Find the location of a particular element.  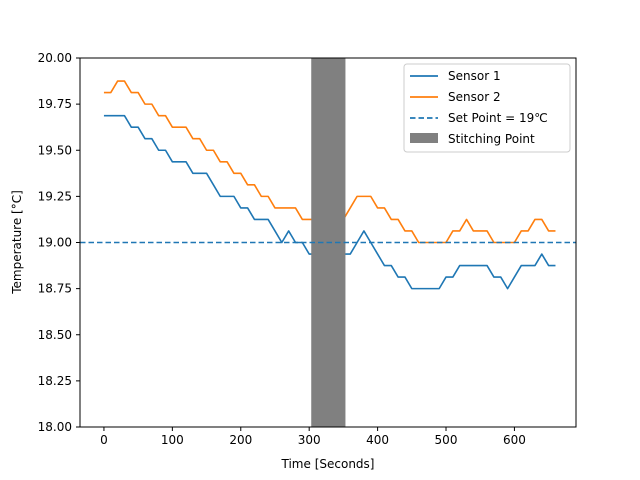

legend-swatch-stitching-point is located at coordinates (424, 138).